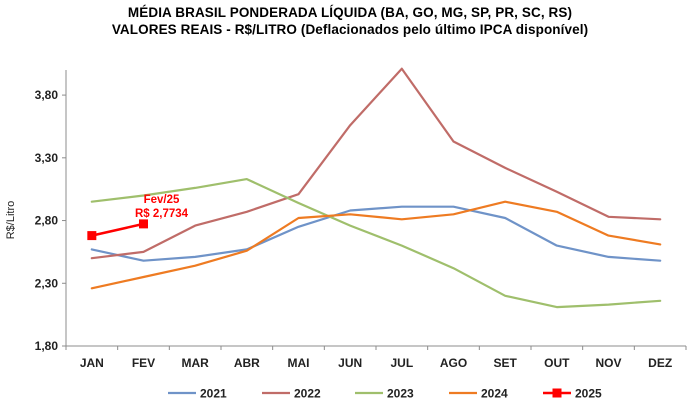 The width and height of the screenshot is (700, 404). What do you see at coordinates (92, 363) in the screenshot?
I see `x-tick-label: JAN` at bounding box center [92, 363].